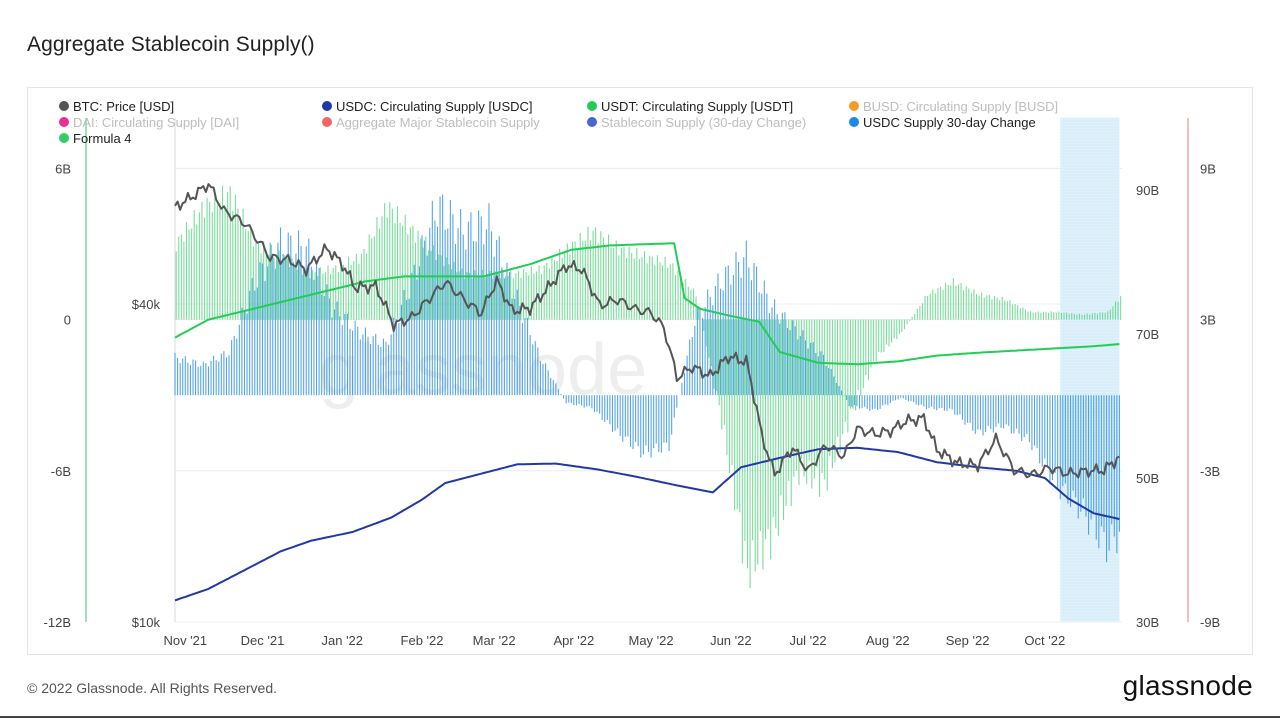 The width and height of the screenshot is (1280, 720). What do you see at coordinates (1147, 334) in the screenshot?
I see `supply-axis-tick: 70B` at bounding box center [1147, 334].